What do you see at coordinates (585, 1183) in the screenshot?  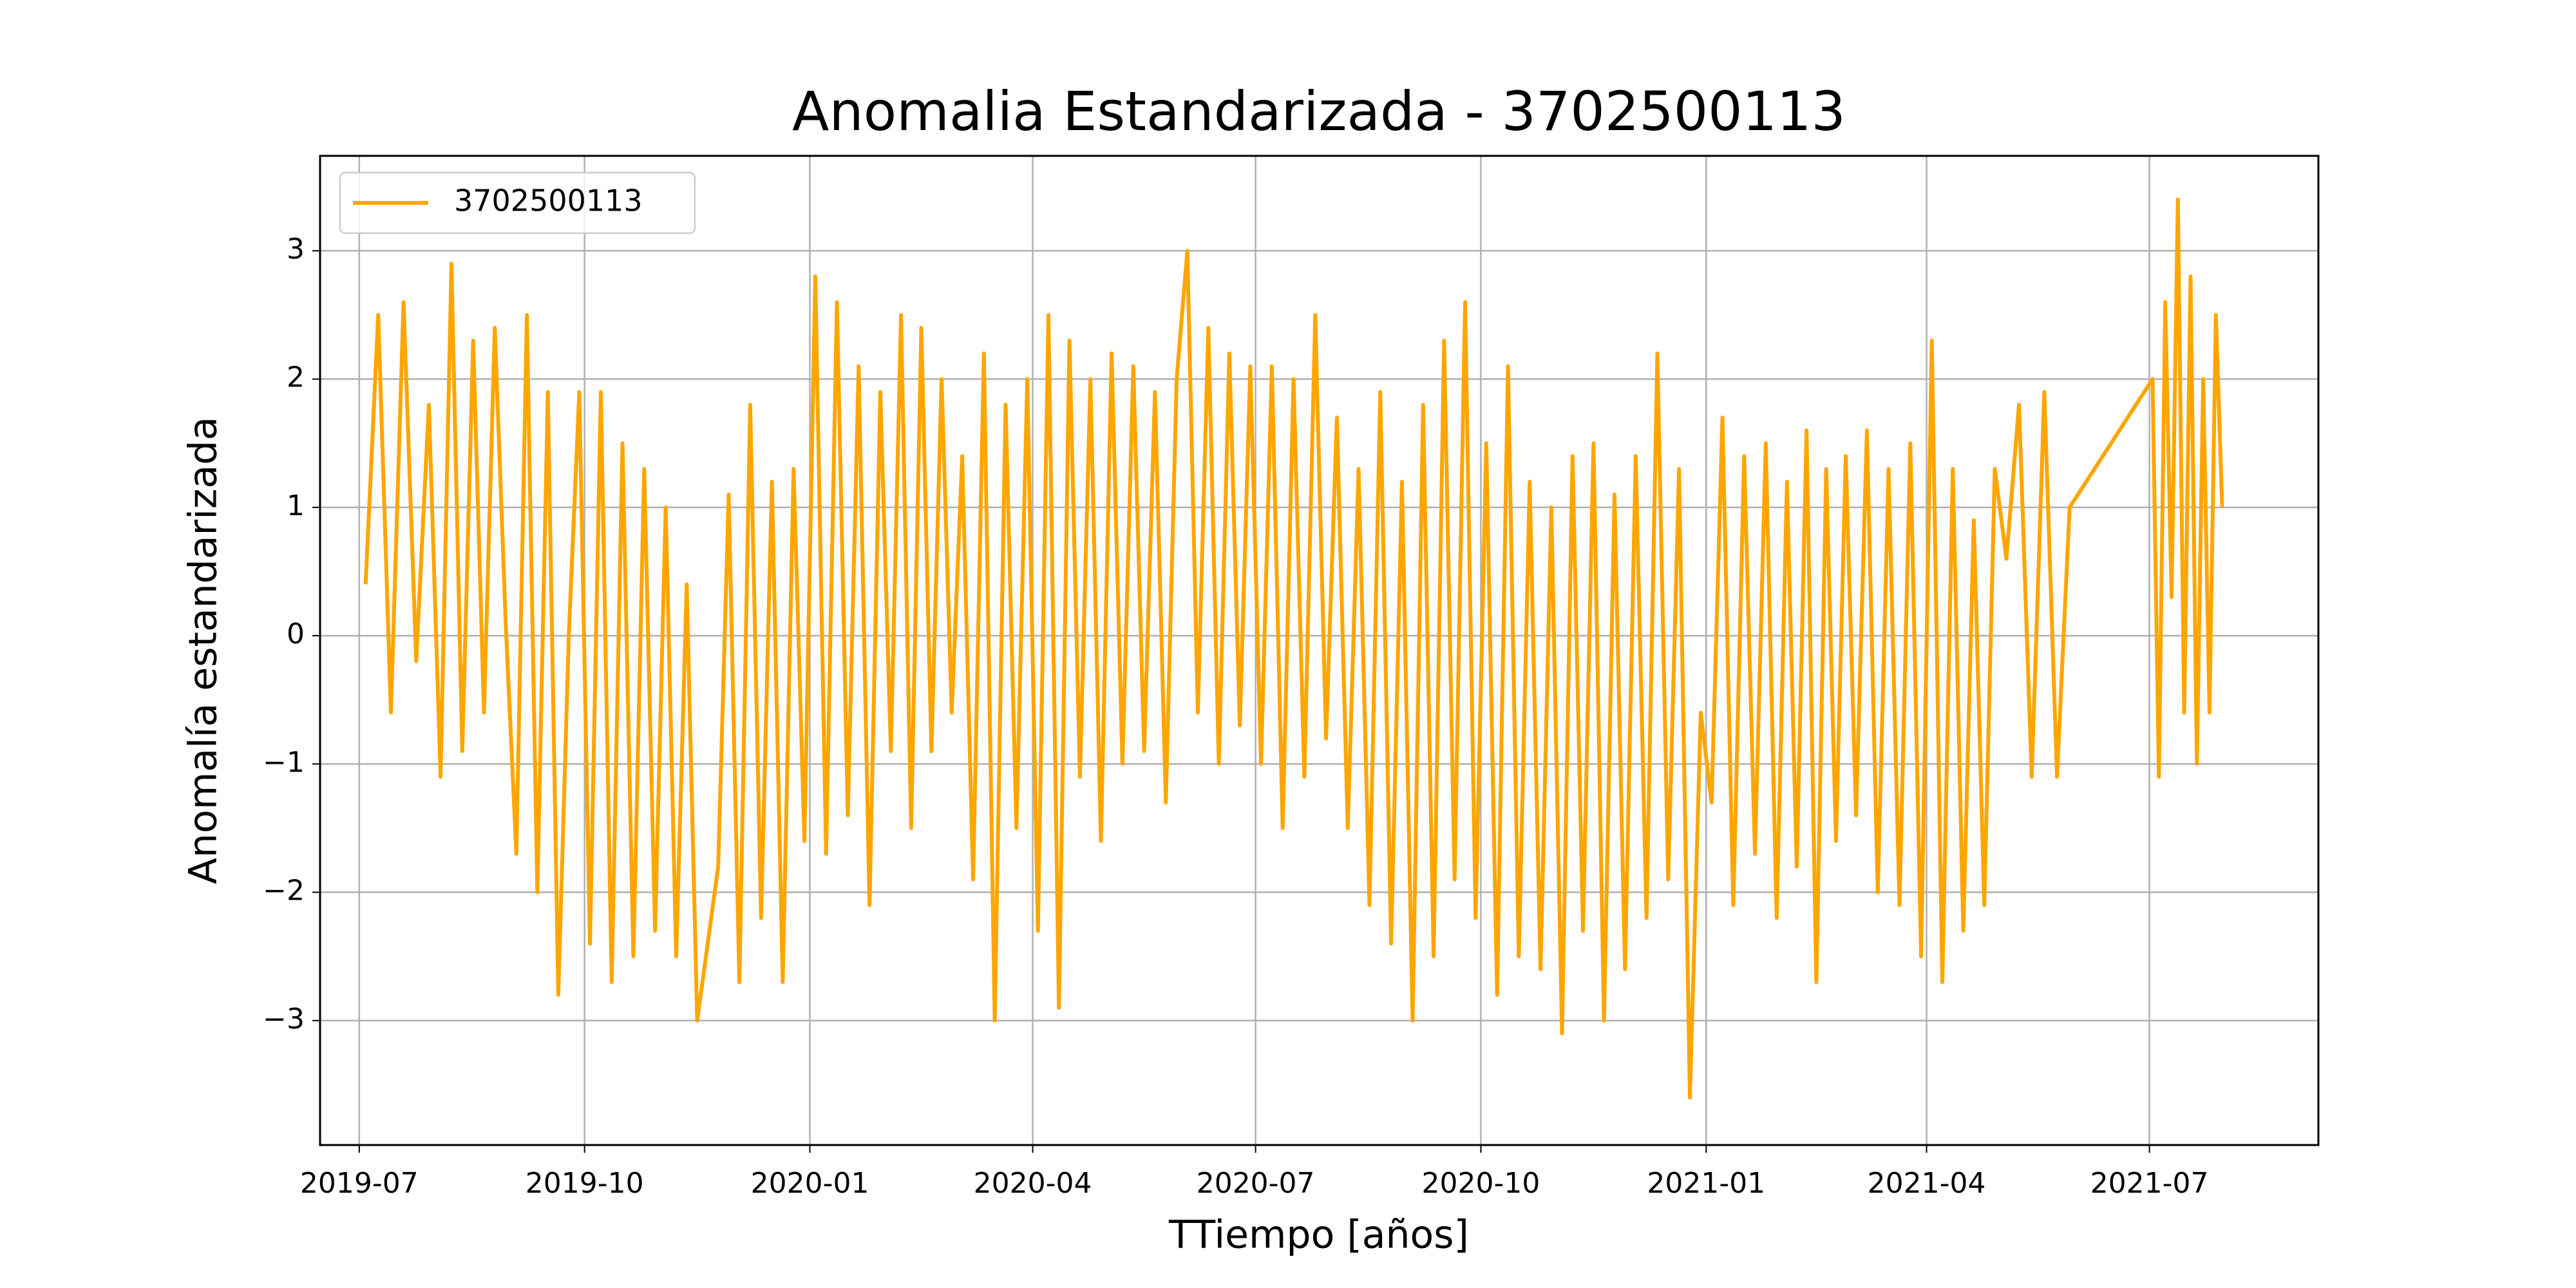 I see `x-tick-label: 2019-10` at bounding box center [585, 1183].